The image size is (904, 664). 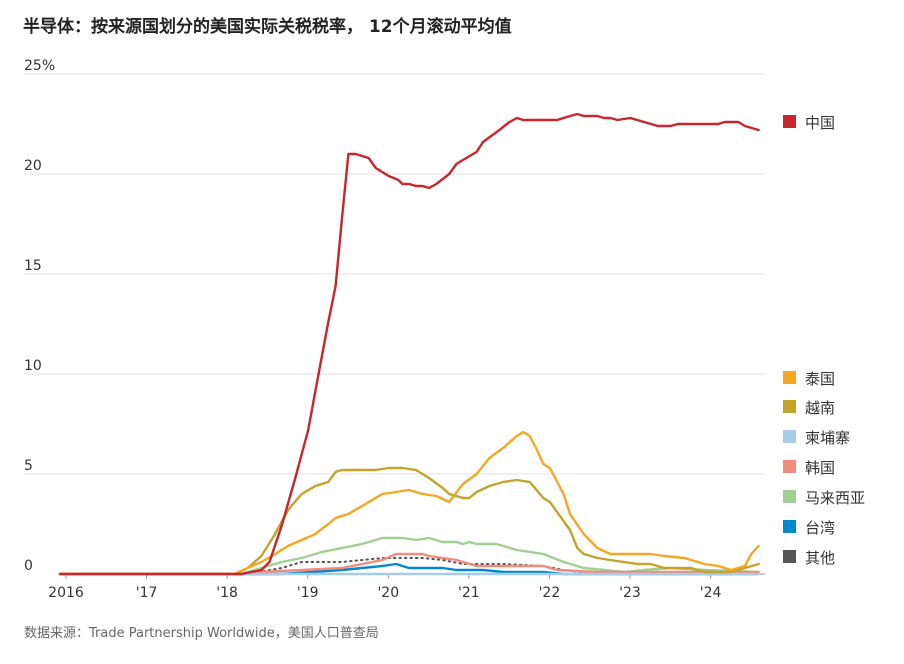 What do you see at coordinates (820, 408) in the screenshot?
I see `legend-label-越南: 越南` at bounding box center [820, 408].